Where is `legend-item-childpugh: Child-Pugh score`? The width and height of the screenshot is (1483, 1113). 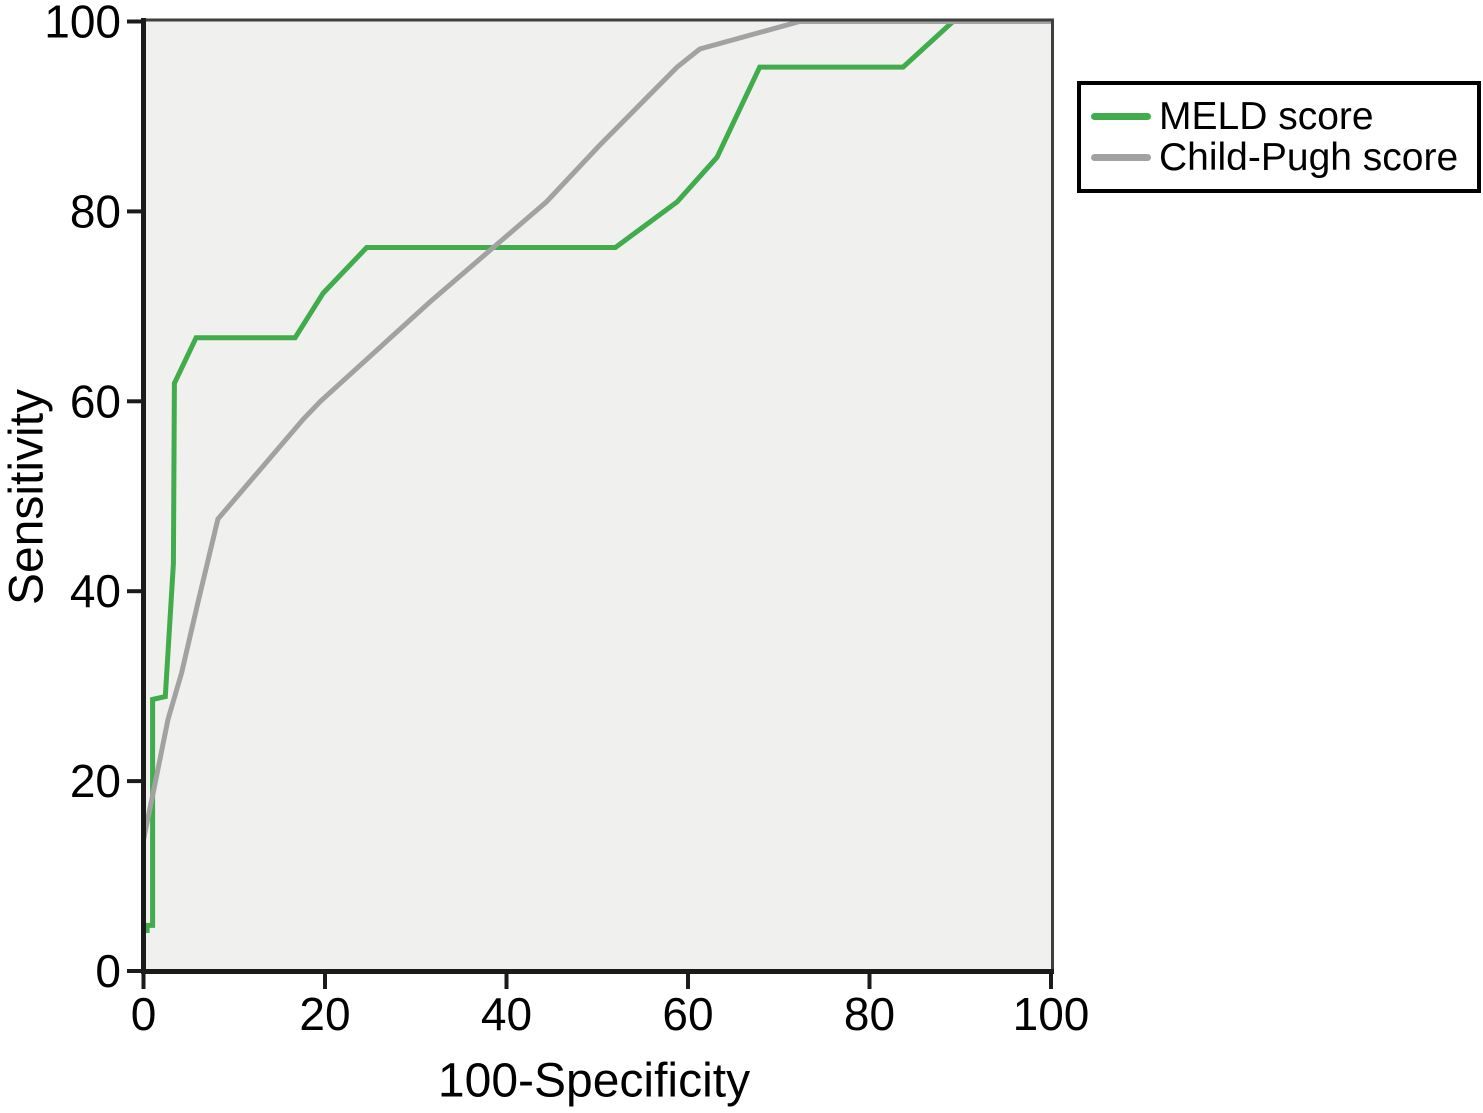
legend-item-childpugh: Child-Pugh score is located at coordinates (1284, 157).